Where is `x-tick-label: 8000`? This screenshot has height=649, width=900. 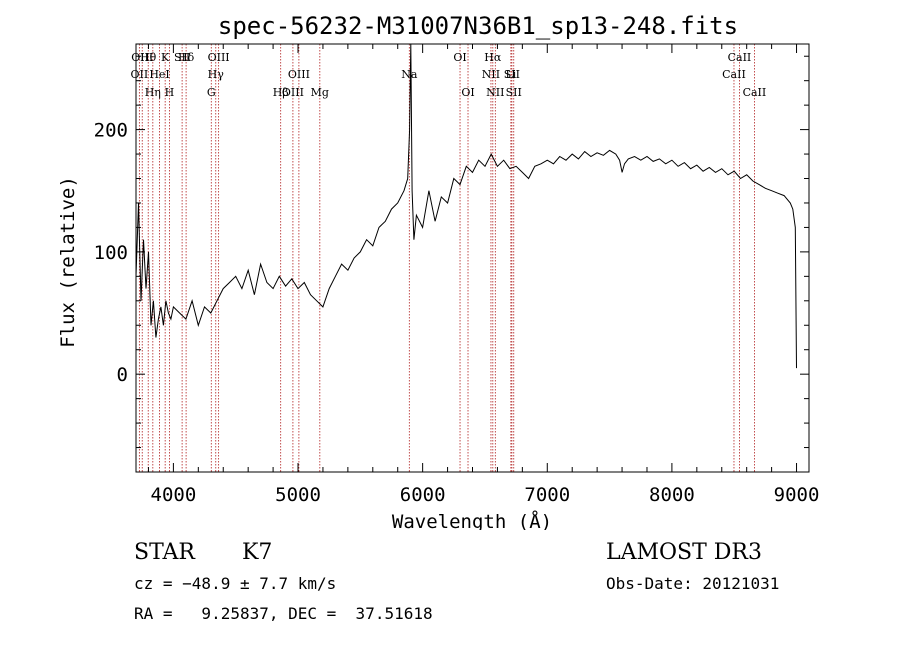
x-tick-label: 8000 is located at coordinates (672, 495).